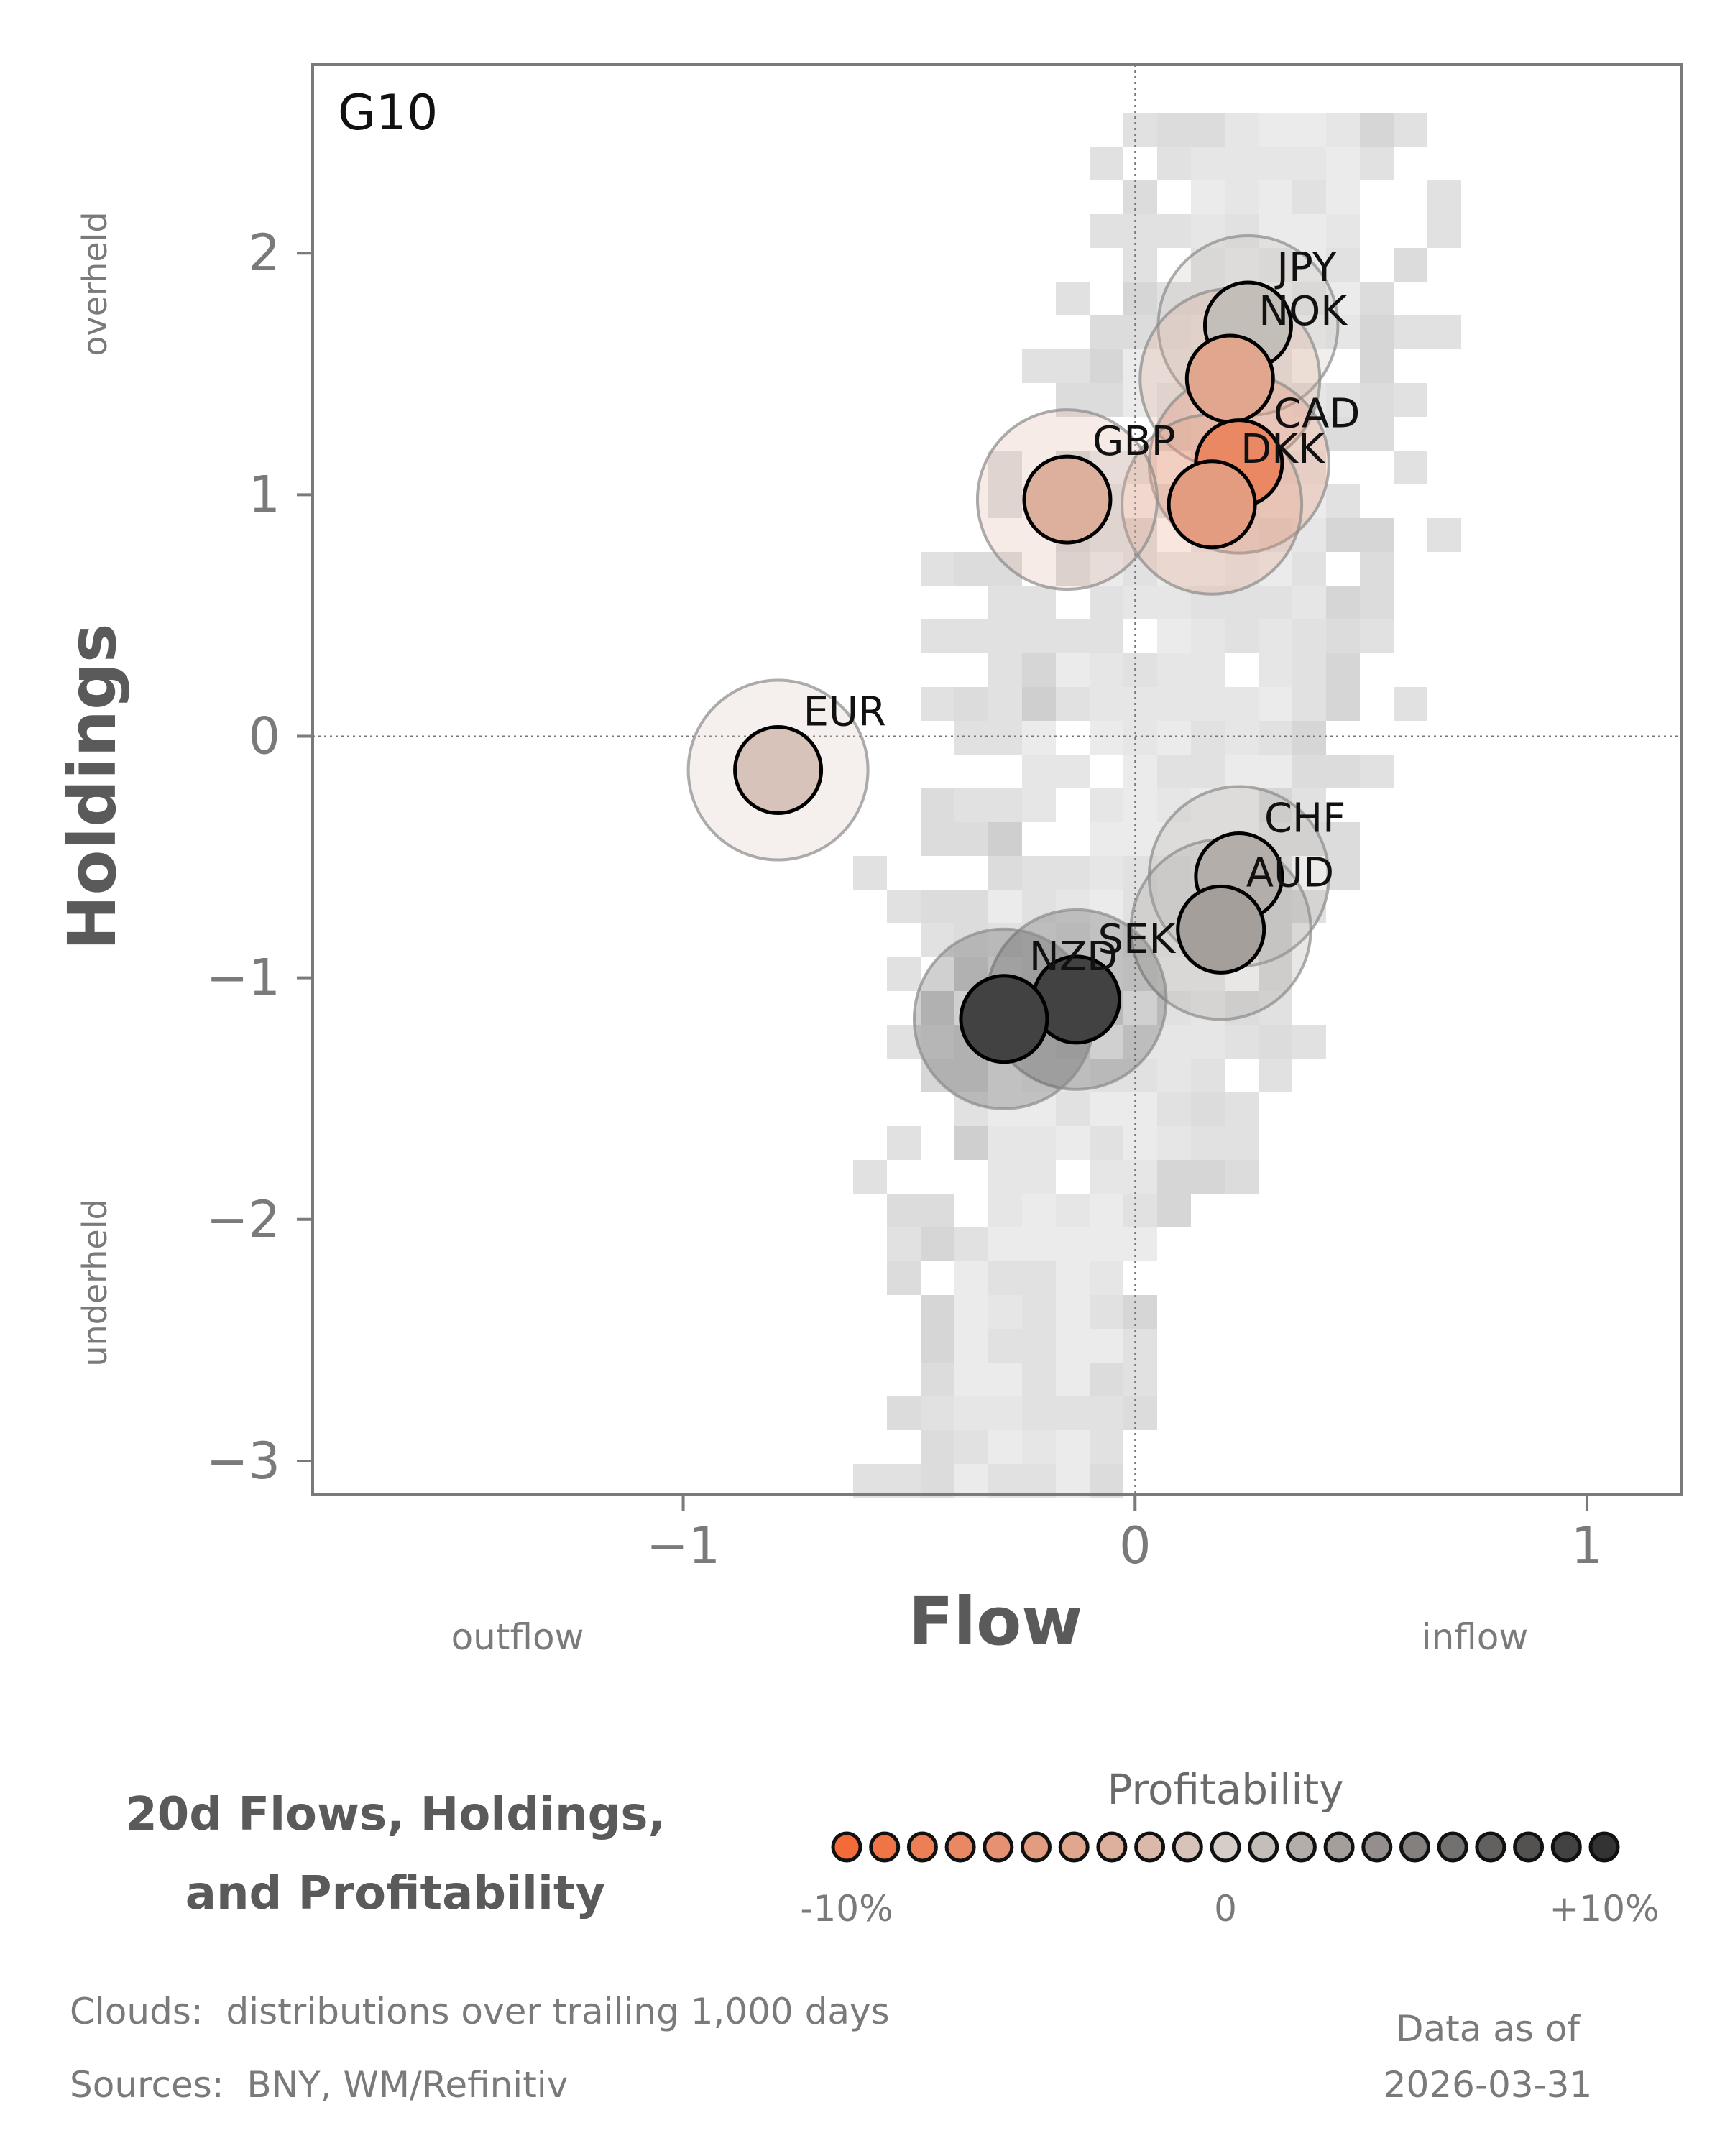 The height and width of the screenshot is (2156, 1725). I want to click on point-label-gbp: GBP, so click(1134, 442).